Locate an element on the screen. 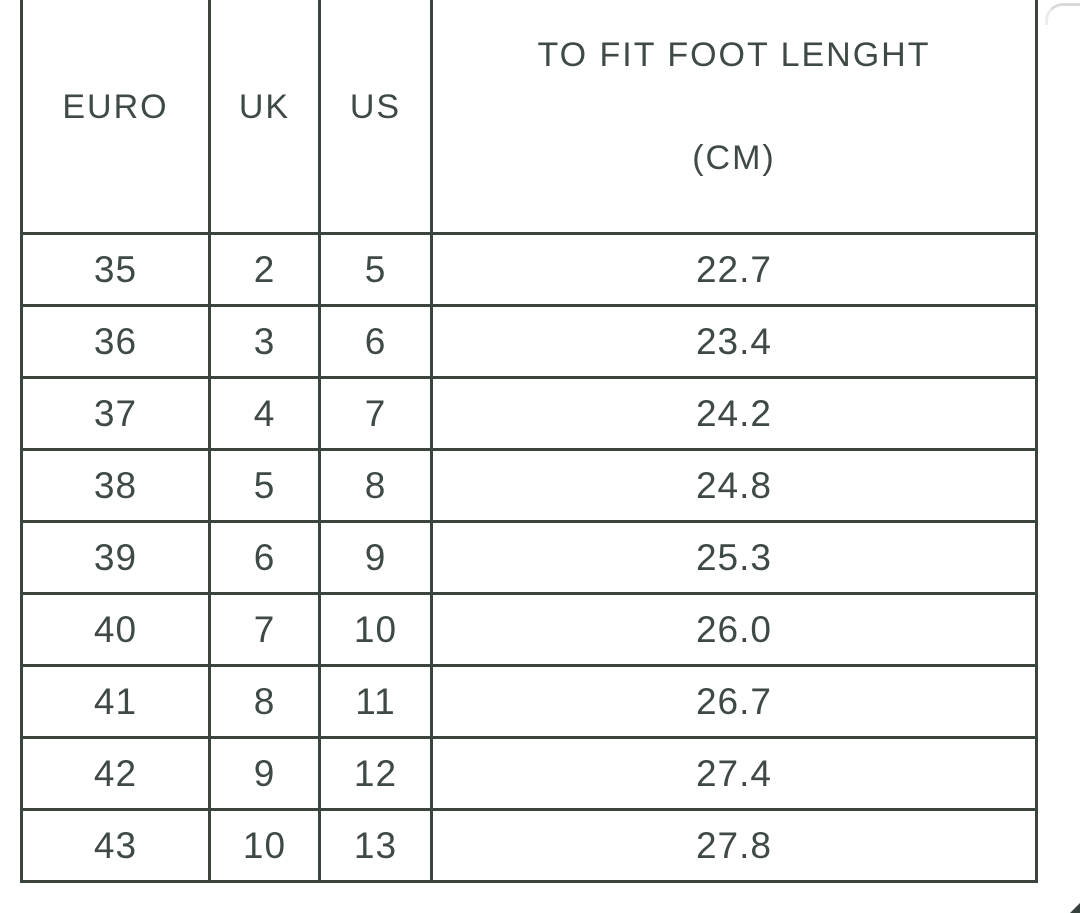 The image size is (1080, 913). column-header-uk: UK is located at coordinates (264, 117).